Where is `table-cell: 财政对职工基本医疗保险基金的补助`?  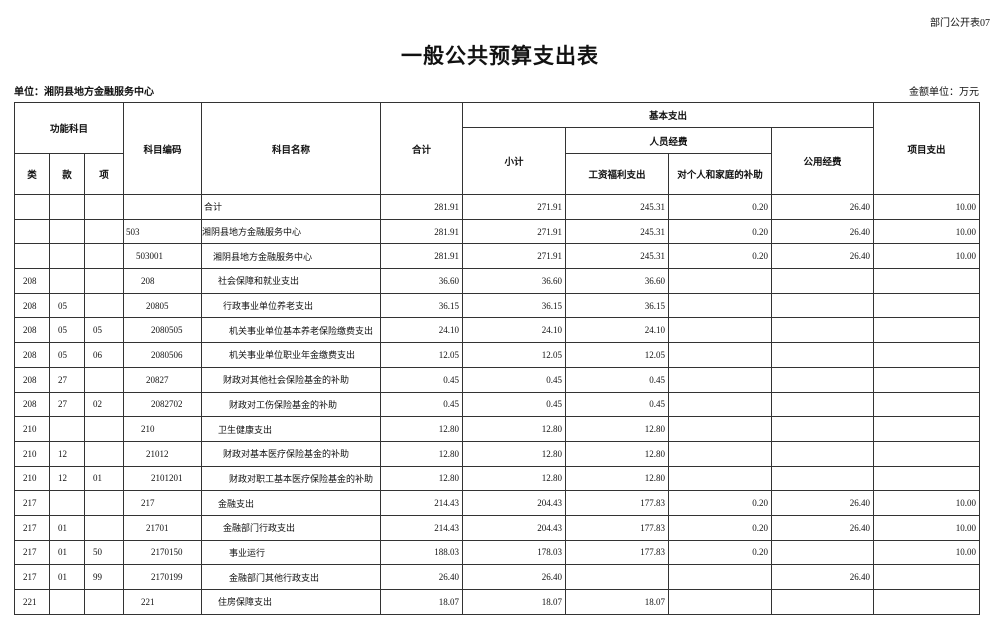 table-cell: 财政对职工基本医疗保险基金的补助 is located at coordinates (291, 478).